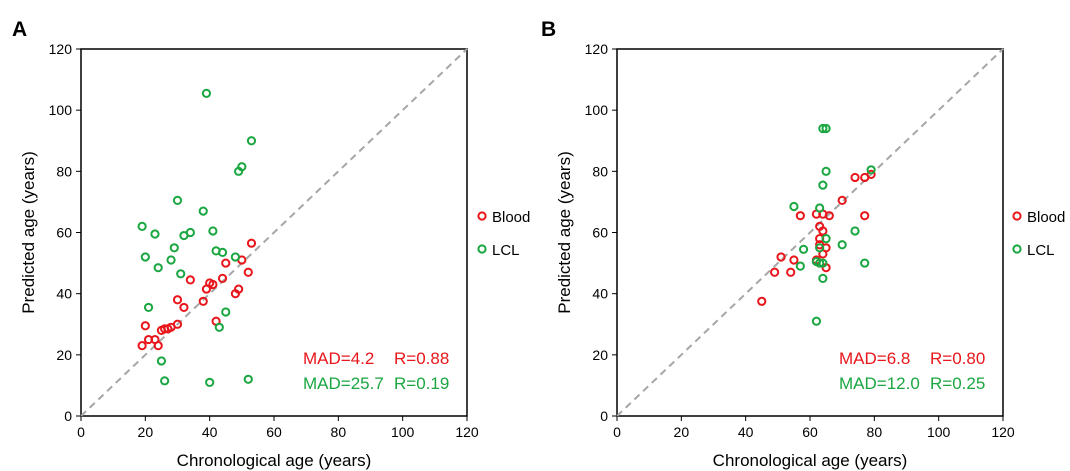  Describe the element at coordinates (879, 383) in the screenshot. I see `annotation-mad: MAD=12.0` at that location.